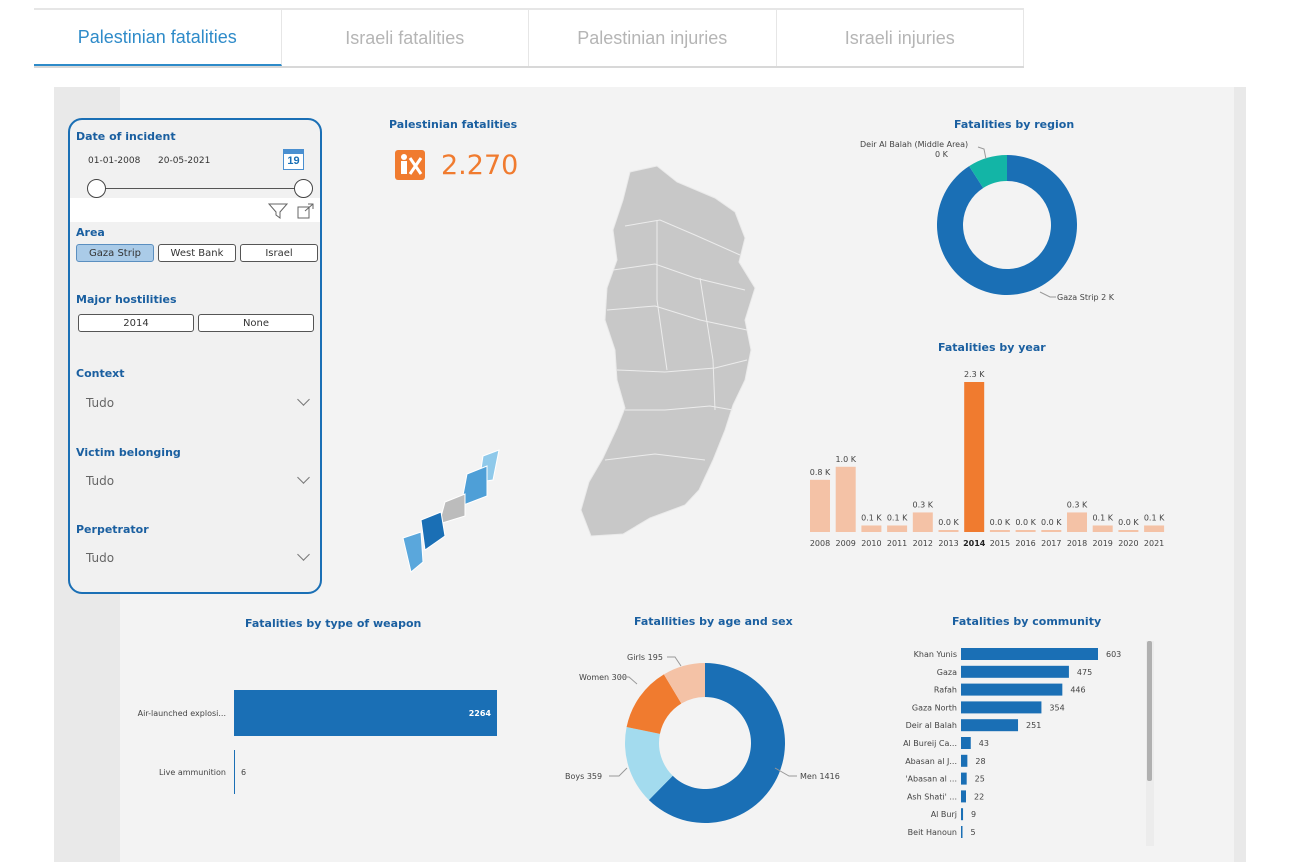 This screenshot has height=862, width=1295. Describe the element at coordinates (945, 690) in the screenshot. I see `community-category-label: Rafah` at that location.